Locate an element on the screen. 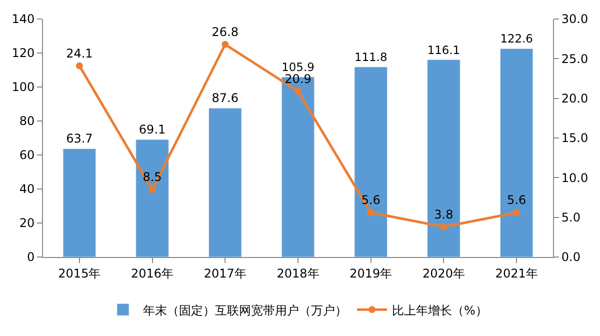 Image resolution: width=600 pixels, height=336 pixels. y-tick-label: 140 is located at coordinates (23, 19).